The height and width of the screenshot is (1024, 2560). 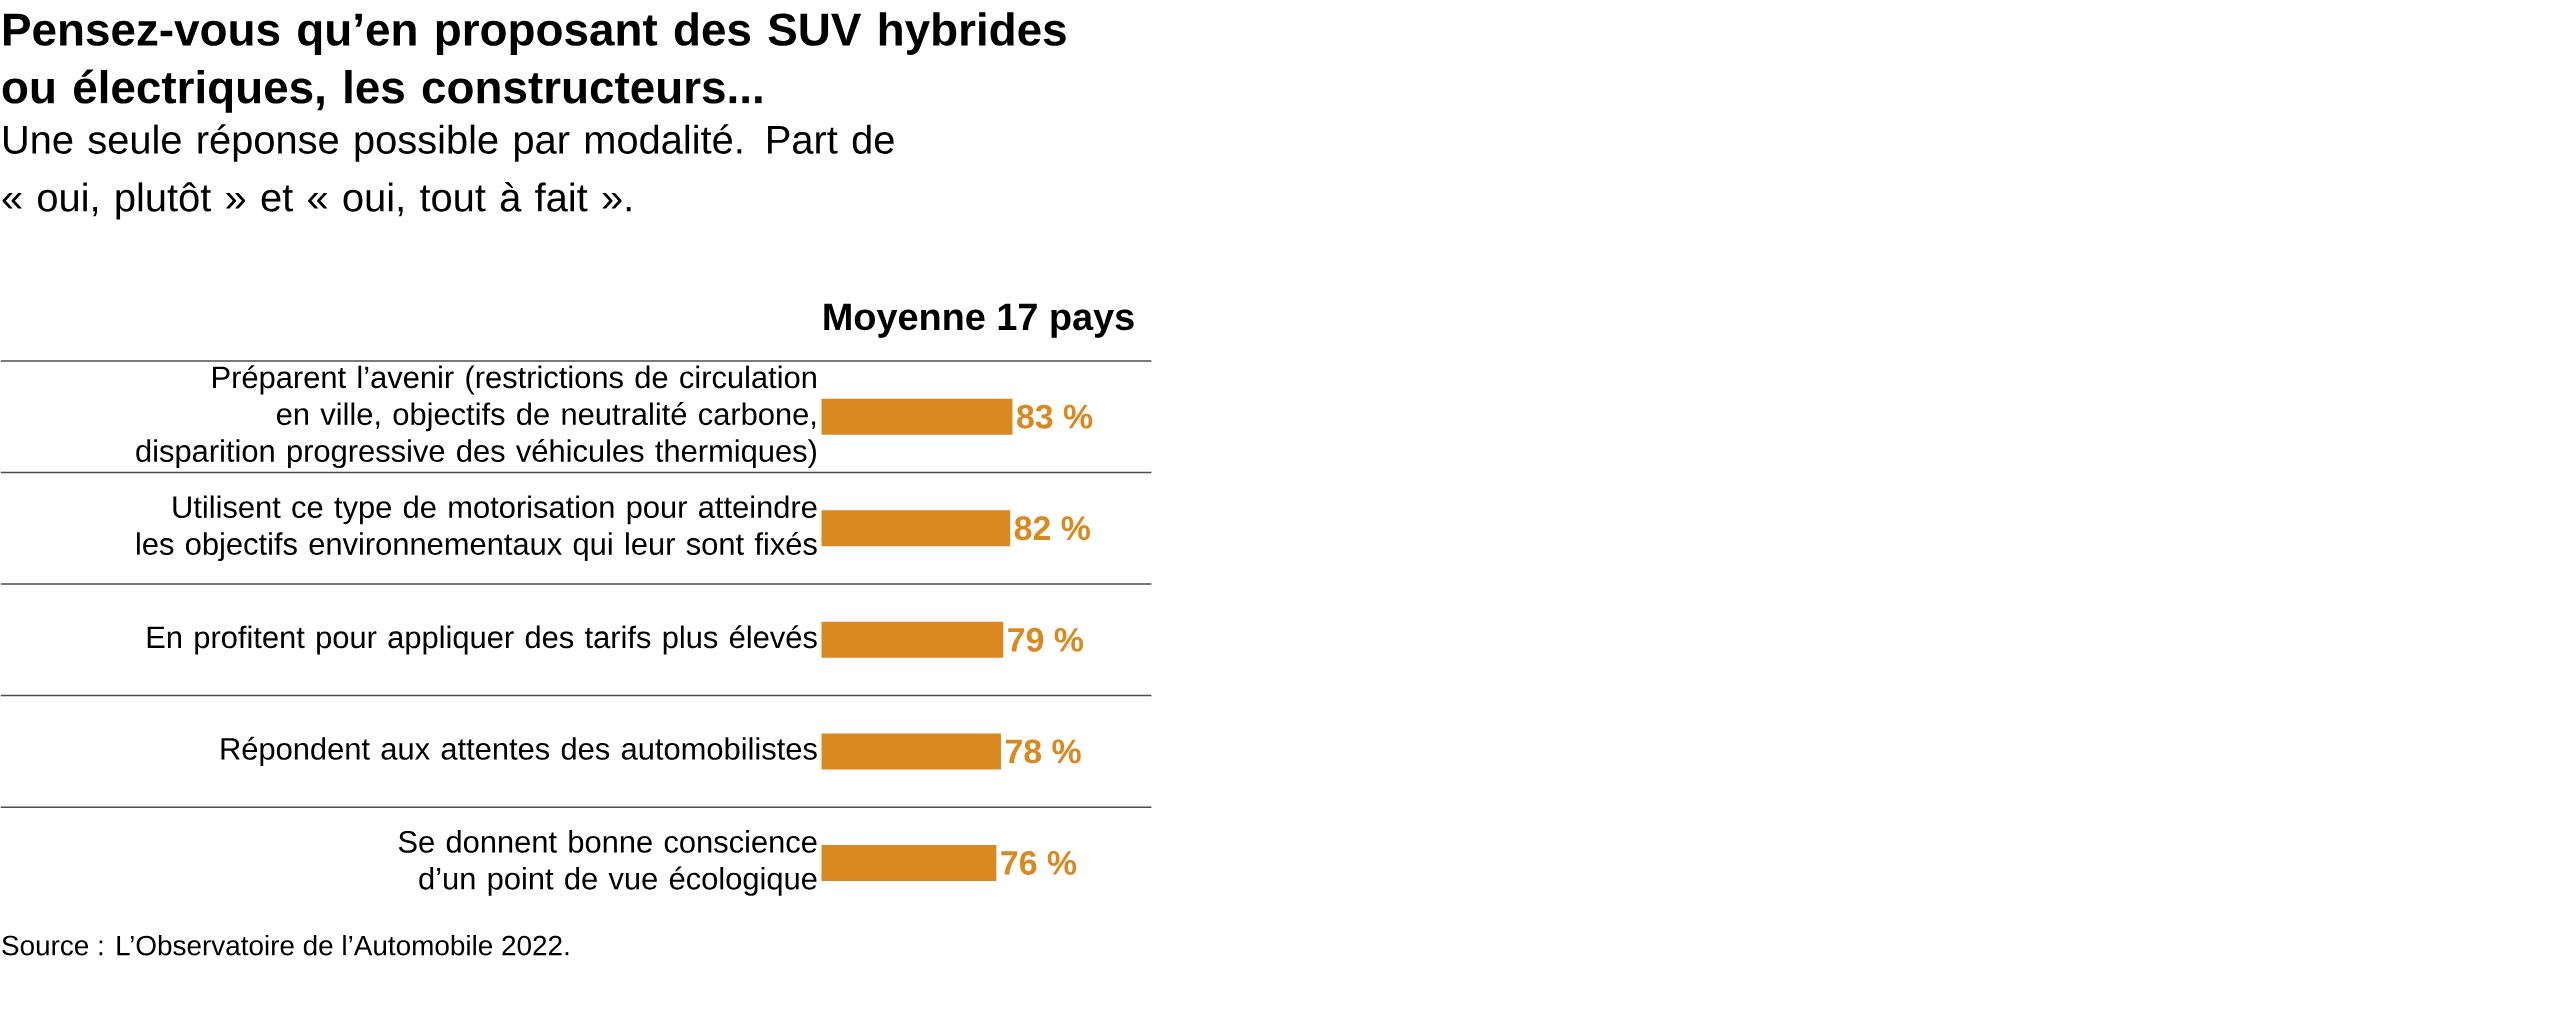 What do you see at coordinates (1055, 416) in the screenshot?
I see `data-label: 83 %` at bounding box center [1055, 416].